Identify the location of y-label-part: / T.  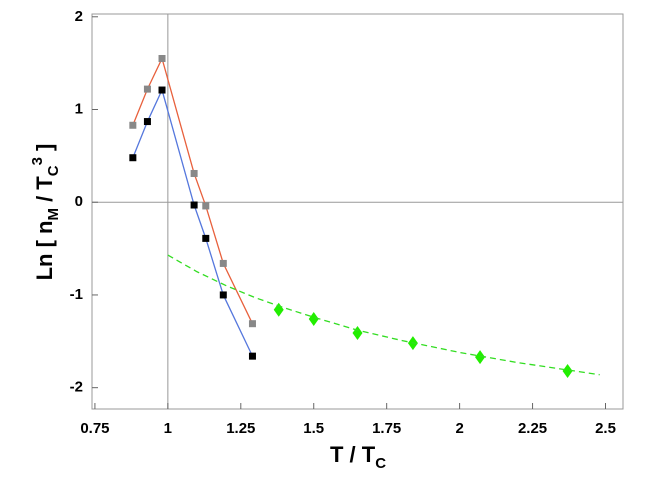
(44, 192).